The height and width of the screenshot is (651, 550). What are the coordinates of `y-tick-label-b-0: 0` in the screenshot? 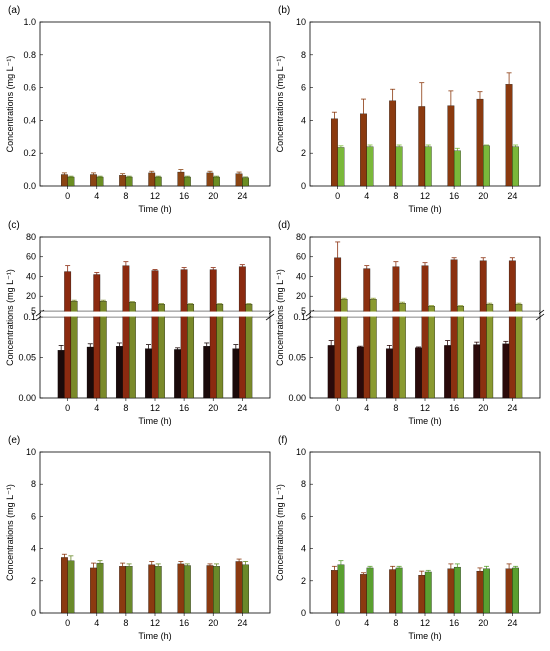 It's located at (303, 186).